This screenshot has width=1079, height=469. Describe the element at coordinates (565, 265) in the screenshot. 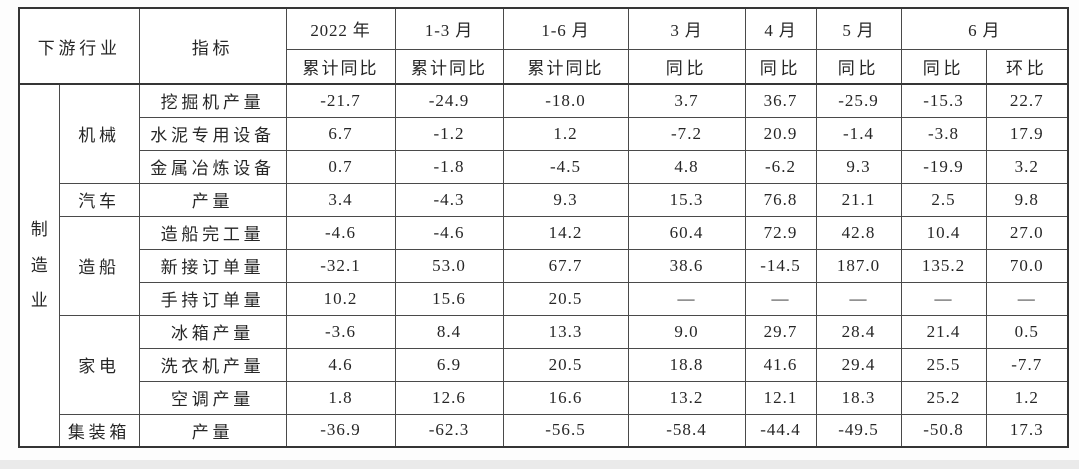

I see `value-cell: 67.7` at that location.